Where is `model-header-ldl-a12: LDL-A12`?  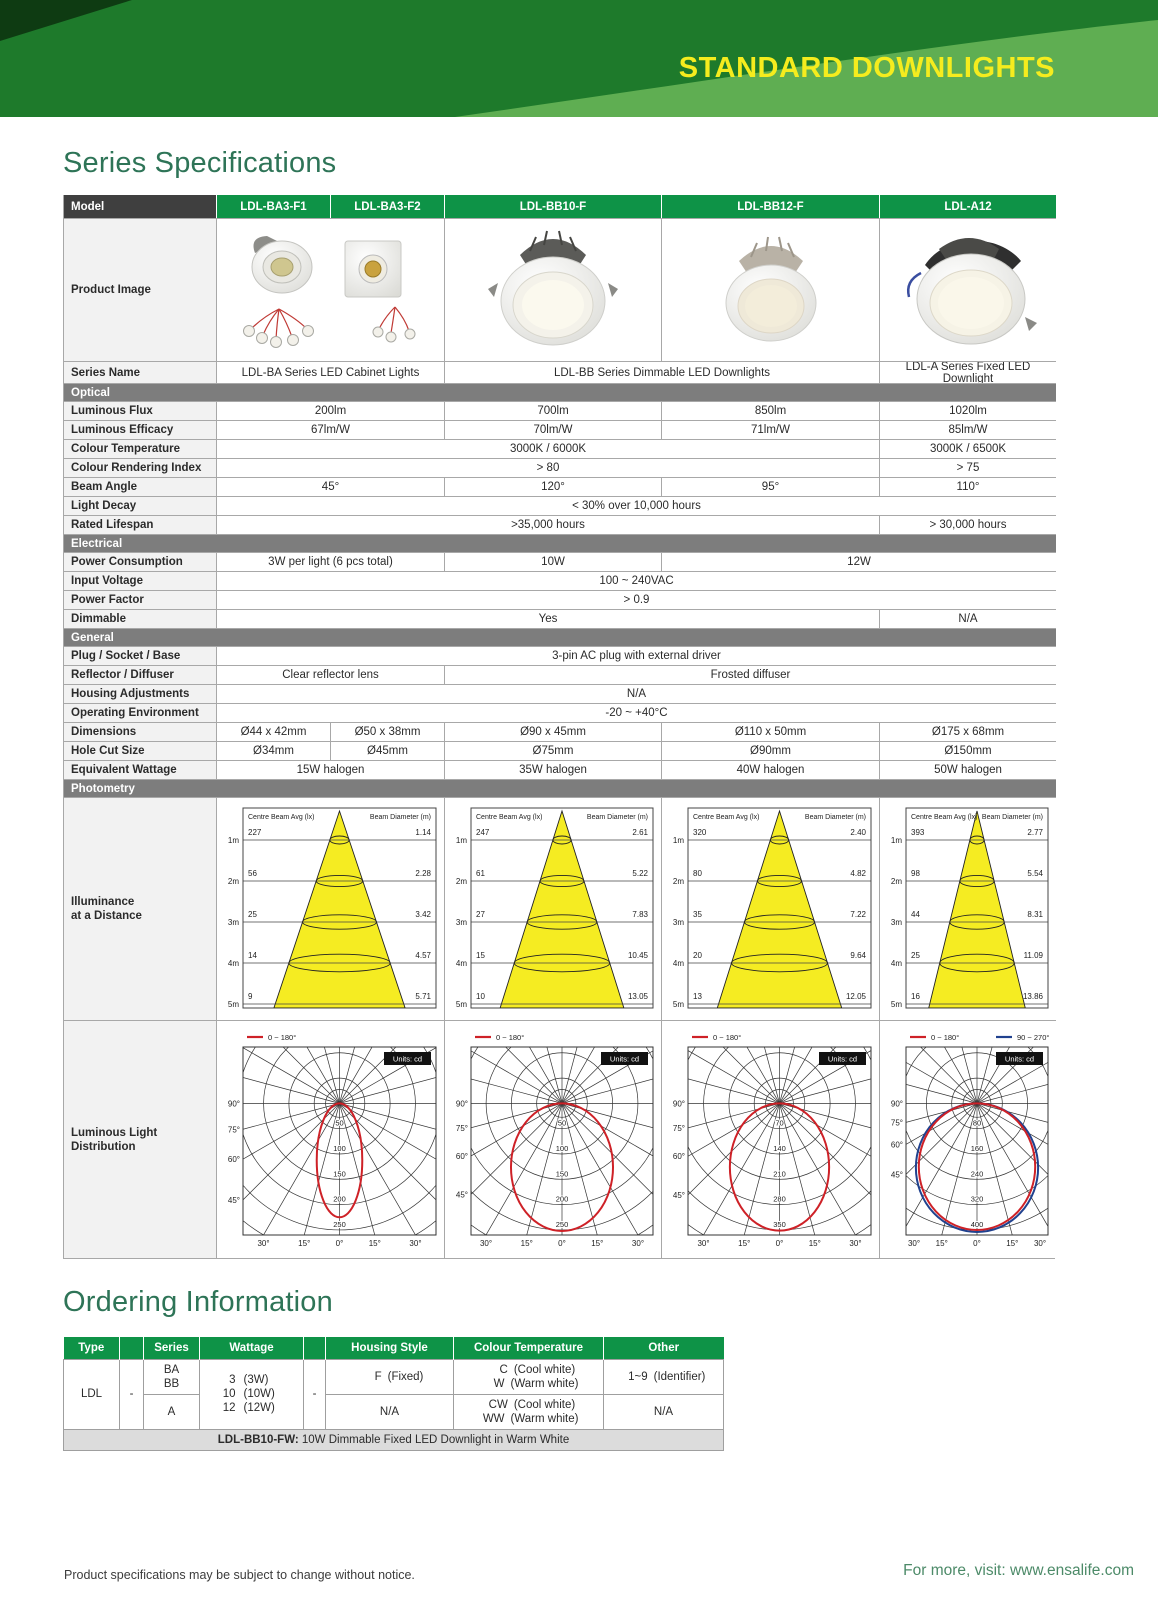
model-header-ldl-a12: LDL-A12 is located at coordinates (967, 206).